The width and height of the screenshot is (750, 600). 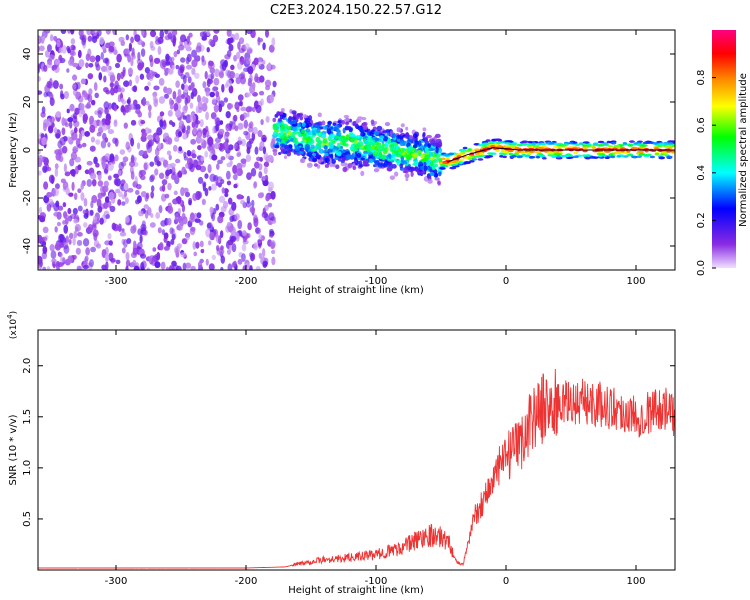 I want to click on colorbar-tick-label: 0.0, so click(x=701, y=268).